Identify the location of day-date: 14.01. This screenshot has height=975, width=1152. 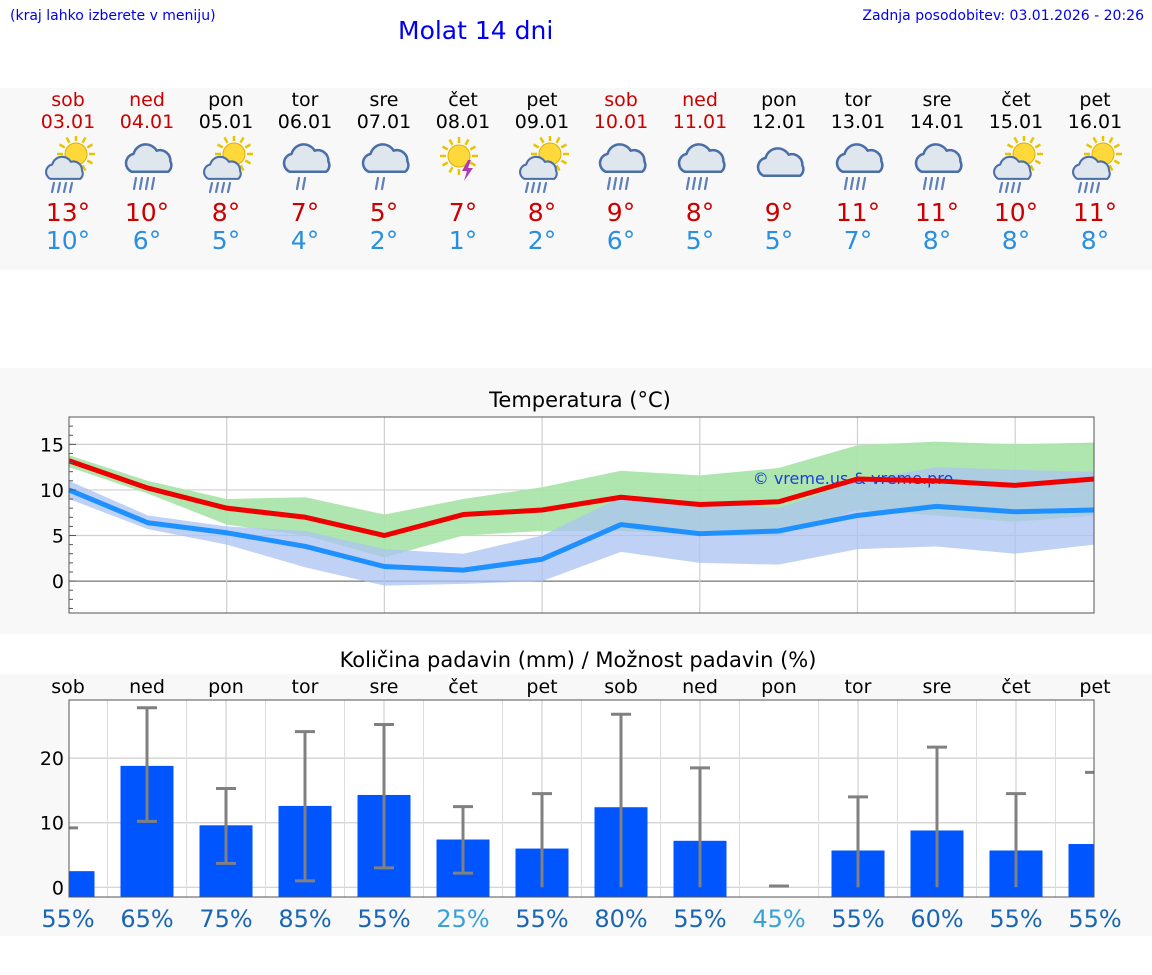
(937, 122).